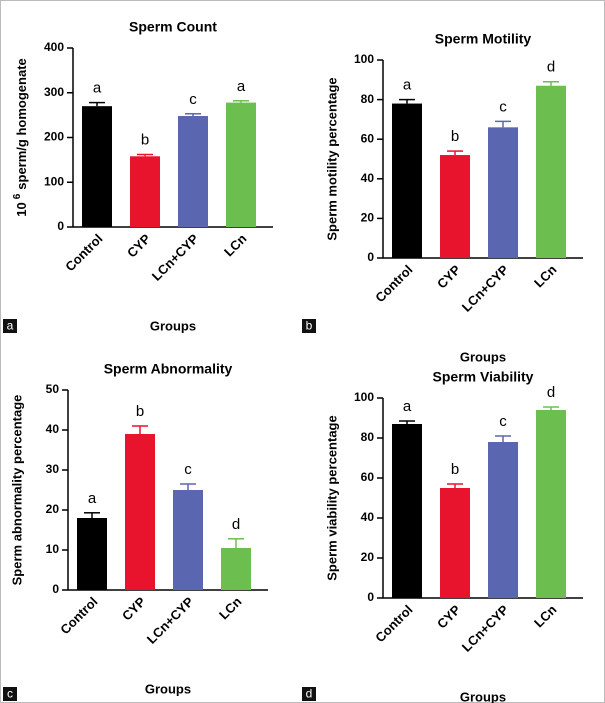 The height and width of the screenshot is (703, 605). Describe the element at coordinates (331, 158) in the screenshot. I see `y-axis-label: Sperm motility percentage` at that location.